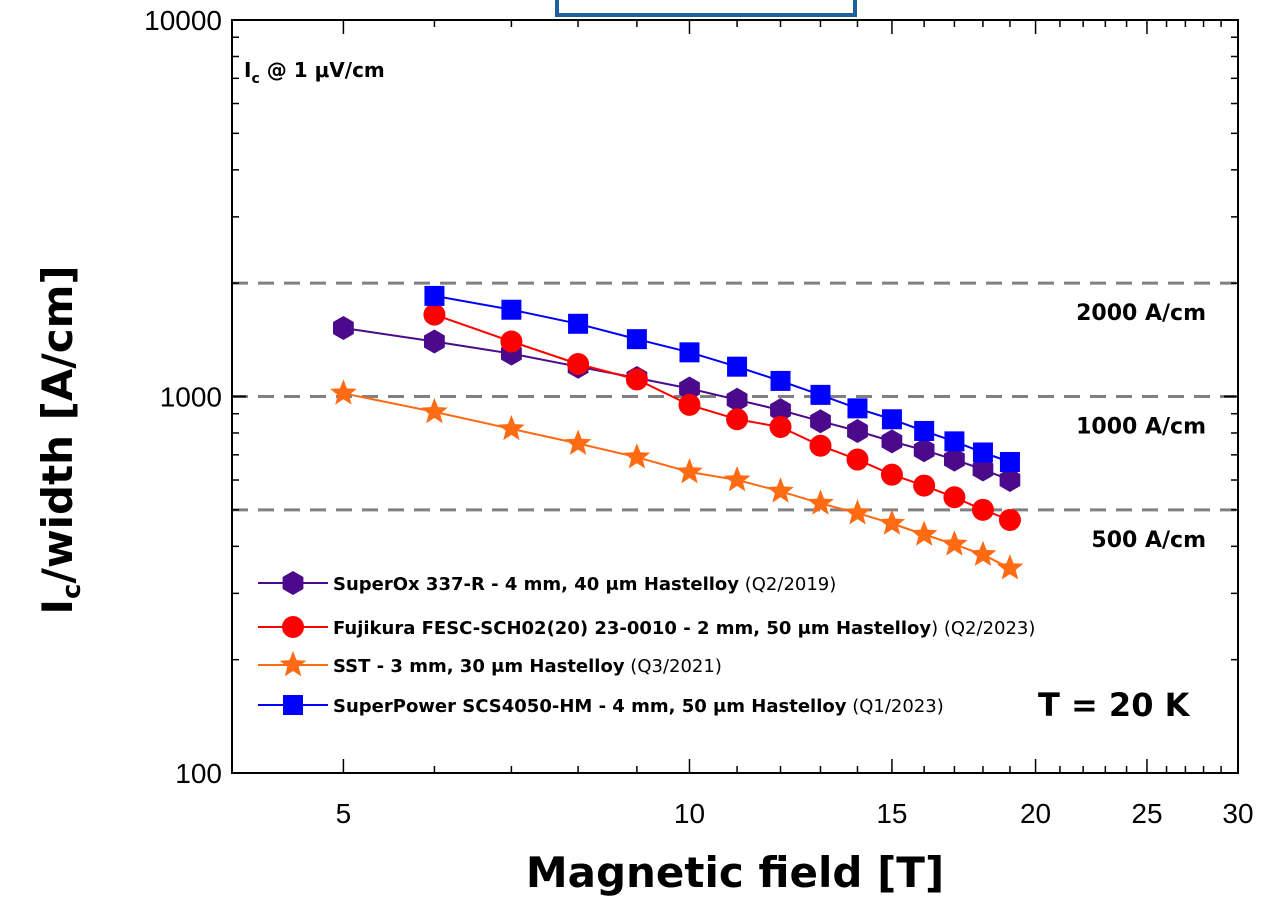 The width and height of the screenshot is (1268, 914). What do you see at coordinates (255, 79) in the screenshot?
I see `criterion-sub: c` at bounding box center [255, 79].